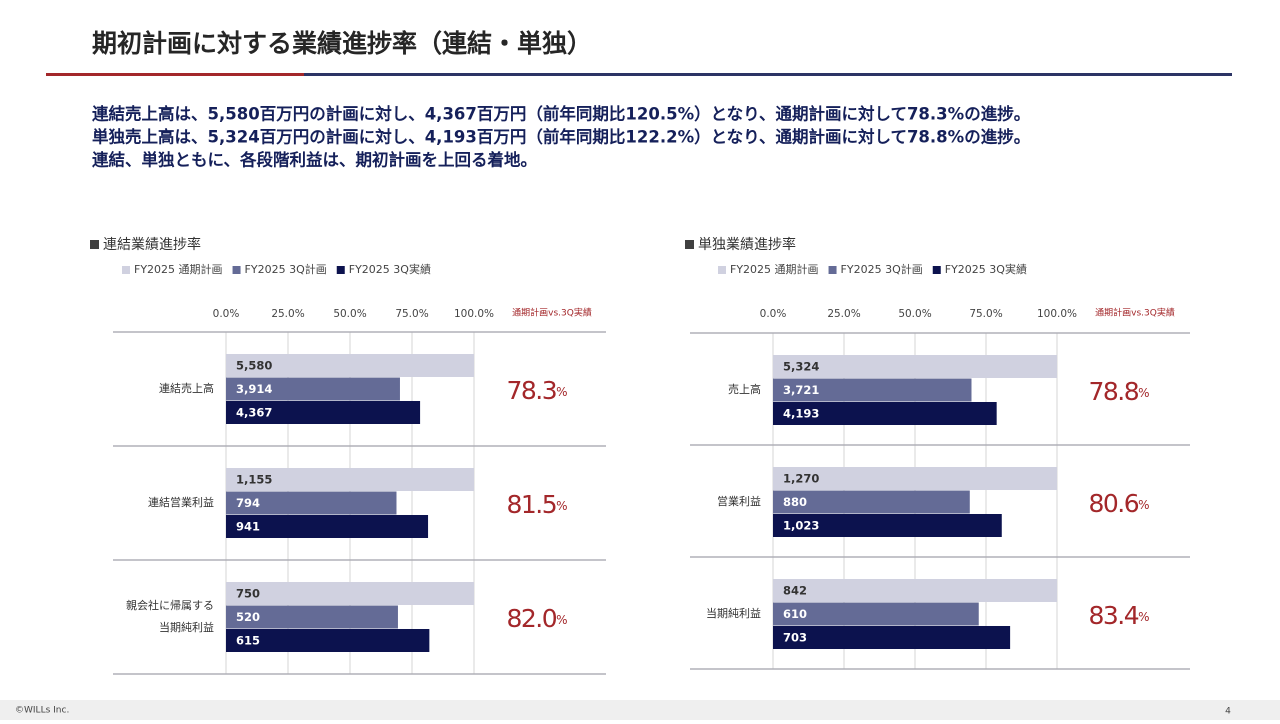 The image size is (1280, 724). I want to click on title-rule-accent, so click(175, 74).